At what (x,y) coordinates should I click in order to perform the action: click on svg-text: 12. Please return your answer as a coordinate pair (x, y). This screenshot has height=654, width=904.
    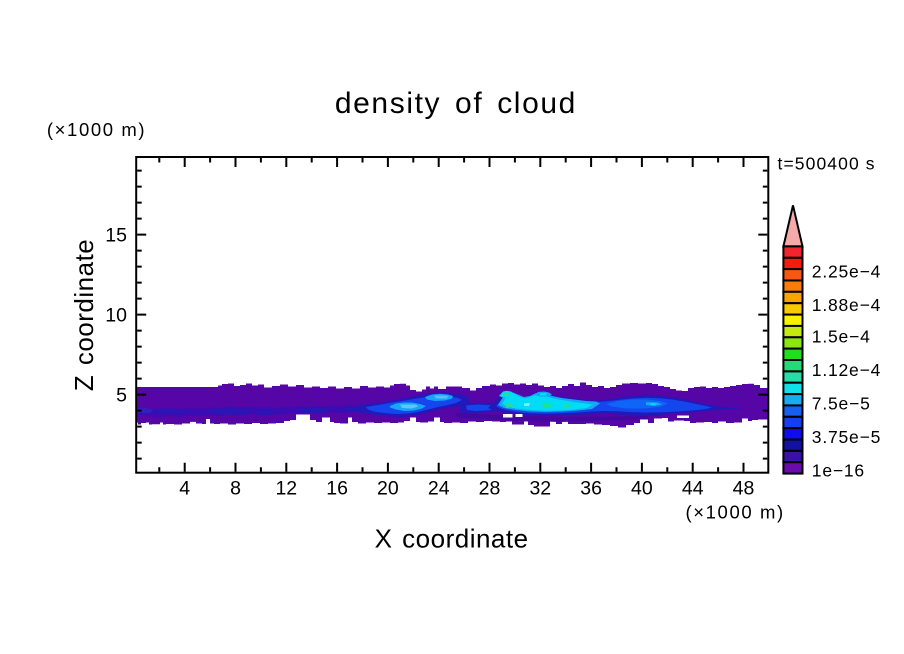
    Looking at the image, I should click on (286, 489).